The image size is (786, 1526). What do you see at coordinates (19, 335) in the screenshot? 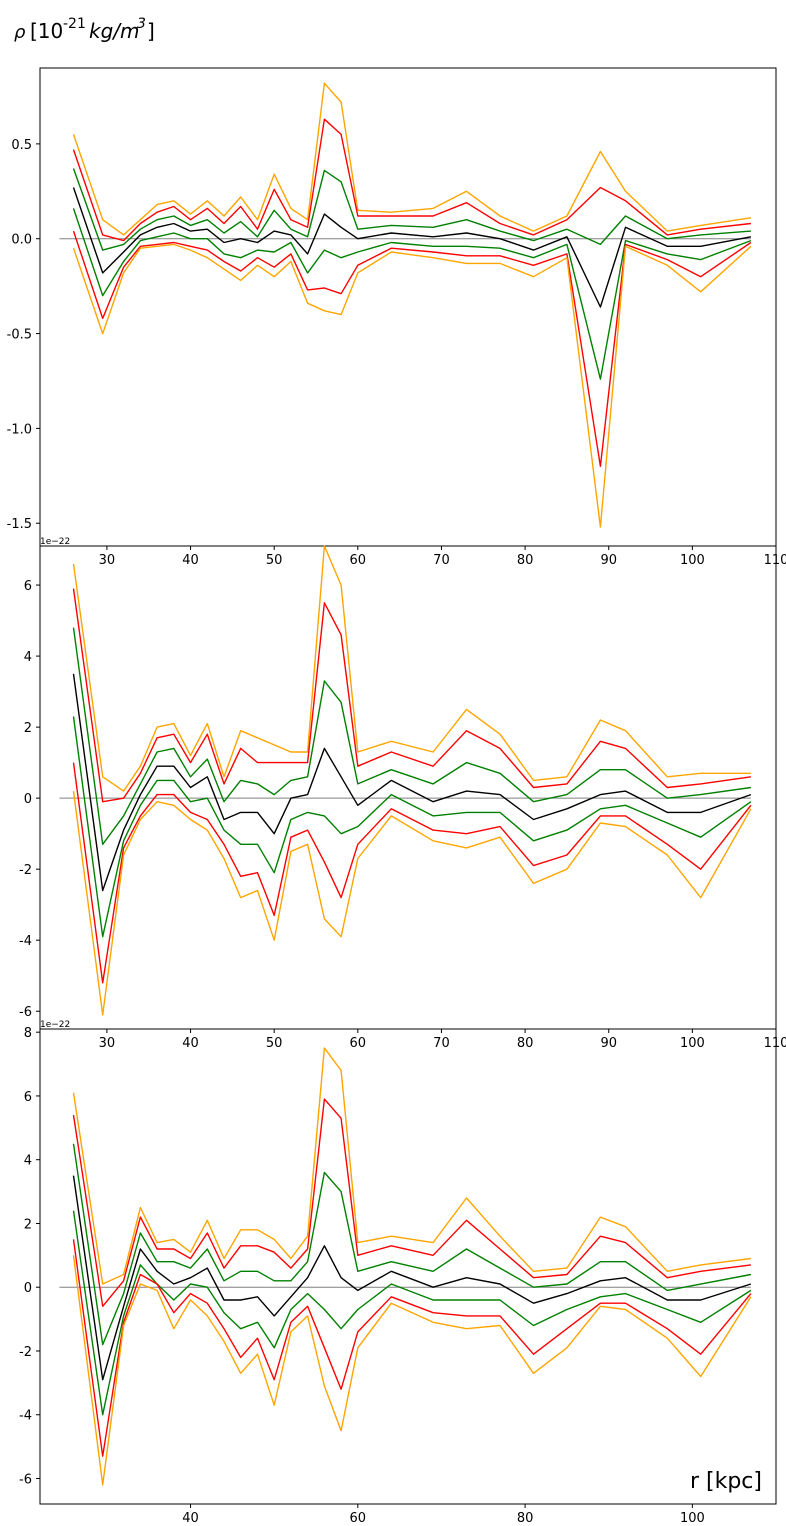
I see `y-tick-label: -0.5` at bounding box center [19, 335].